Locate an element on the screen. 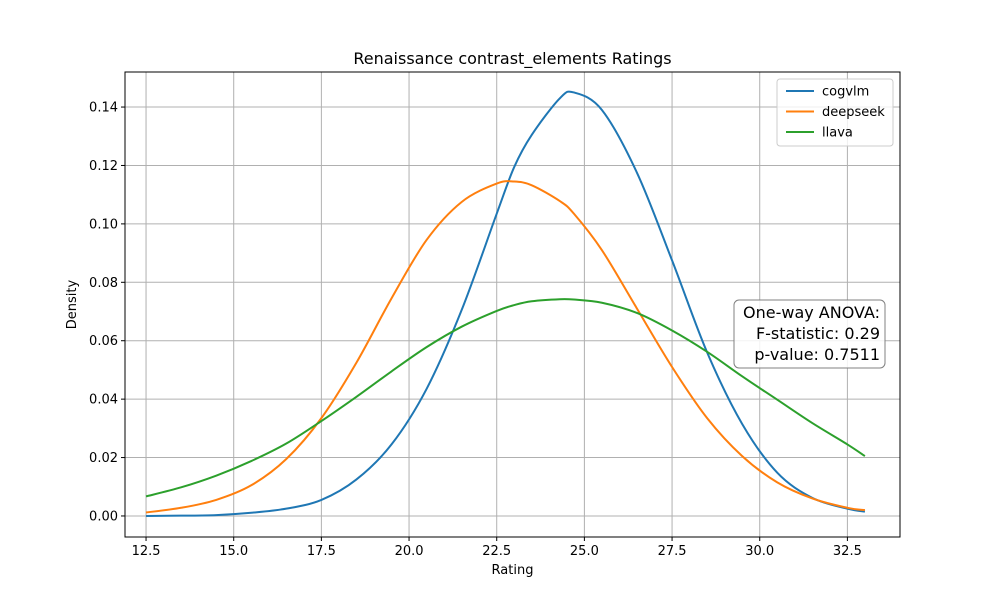  x-tick-label: 30.0 is located at coordinates (759, 551).